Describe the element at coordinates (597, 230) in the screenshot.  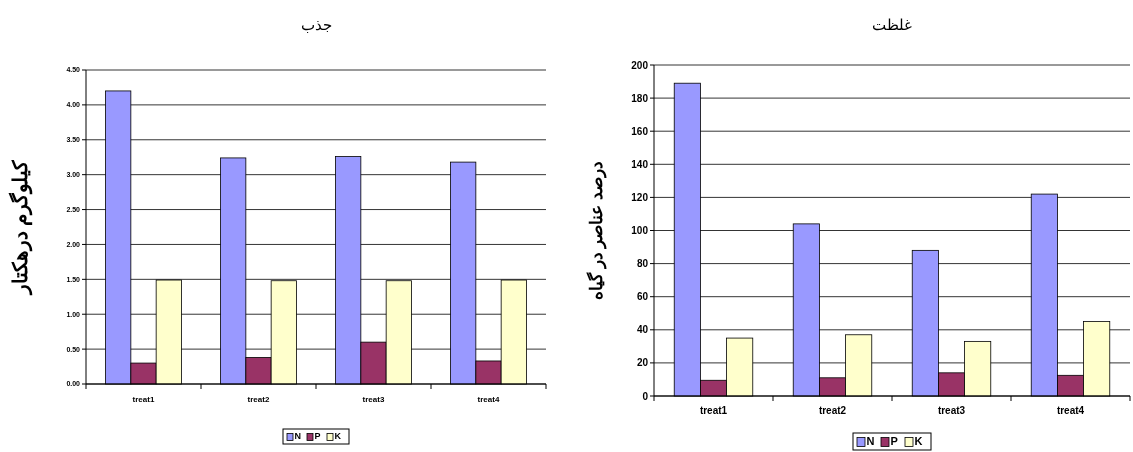
I see `y-axis-title: درصد عناصر در گیاه` at that location.